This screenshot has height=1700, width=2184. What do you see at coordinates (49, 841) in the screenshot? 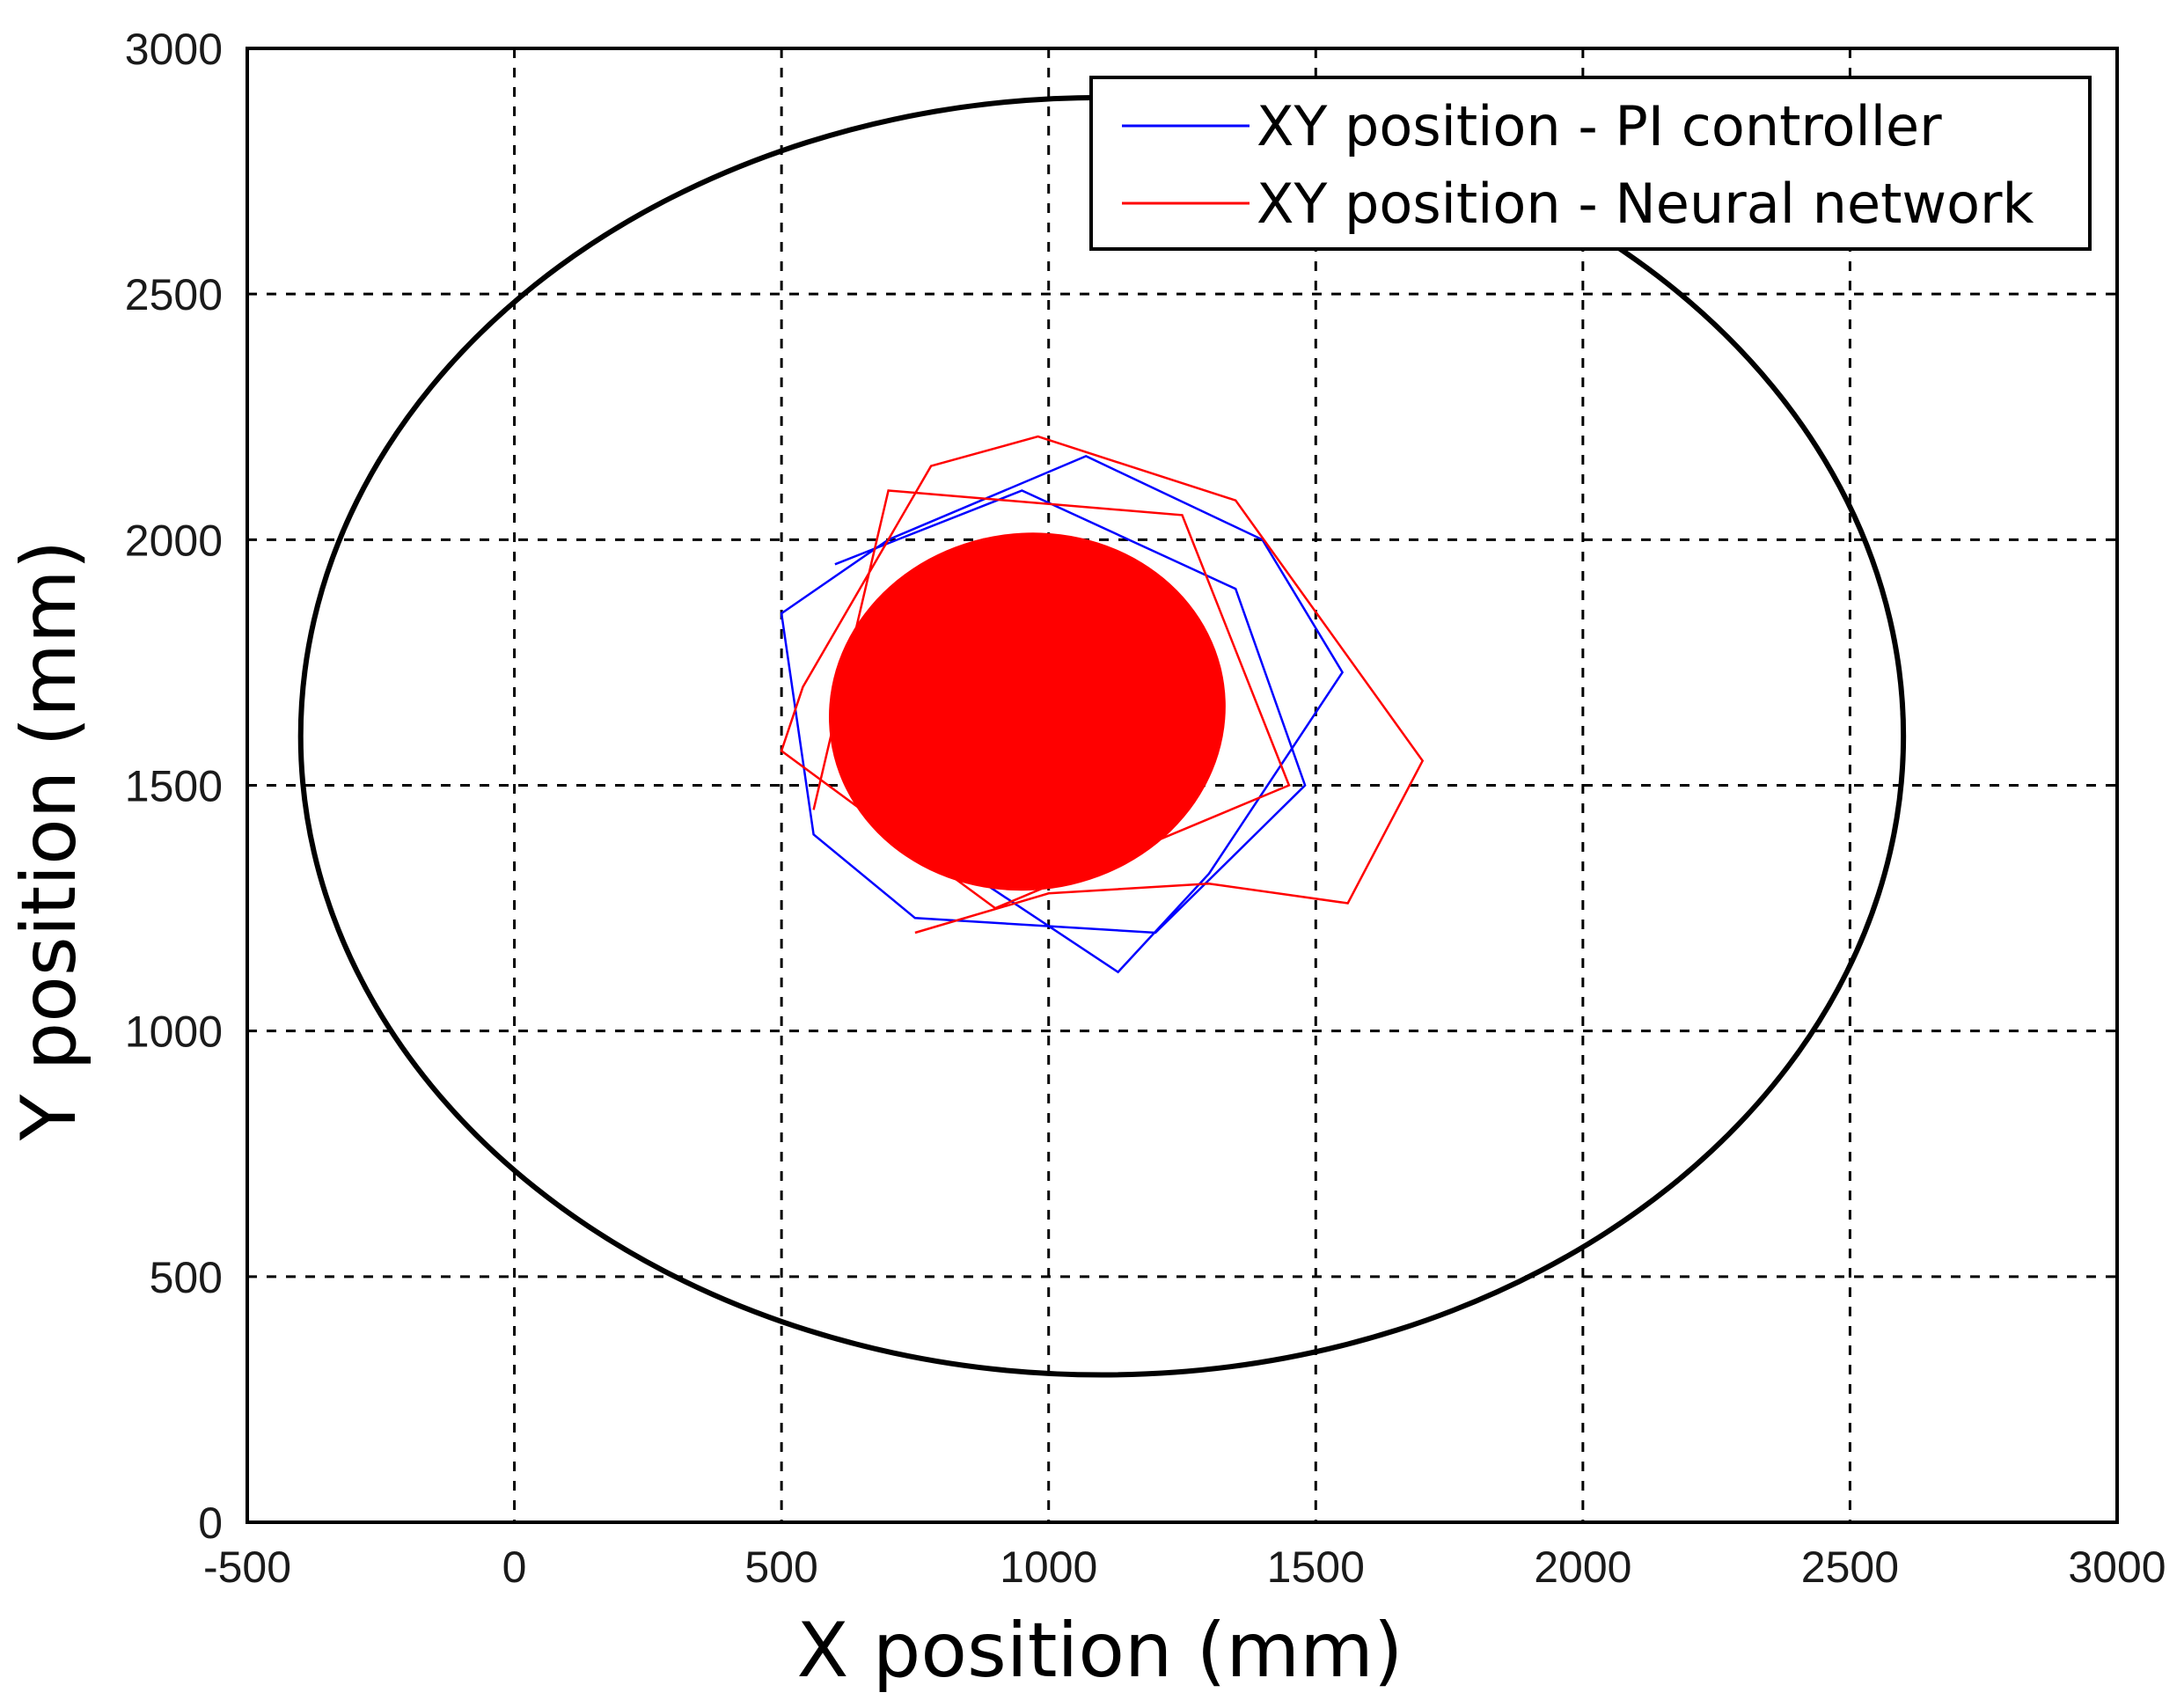
I see `y-axis-title: Y position (mm)` at bounding box center [49, 841].